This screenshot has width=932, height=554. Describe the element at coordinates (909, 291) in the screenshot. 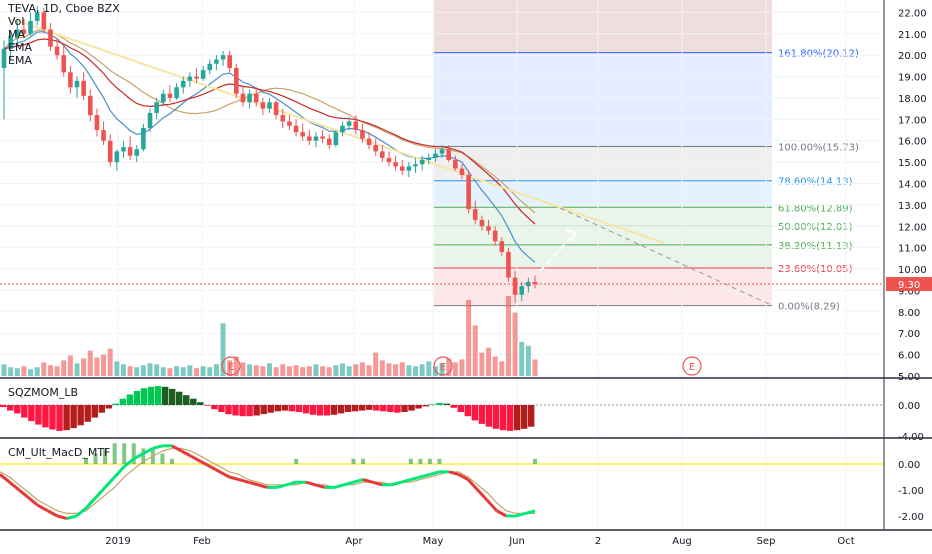

I see `y-tick-label: 9.00` at that location.